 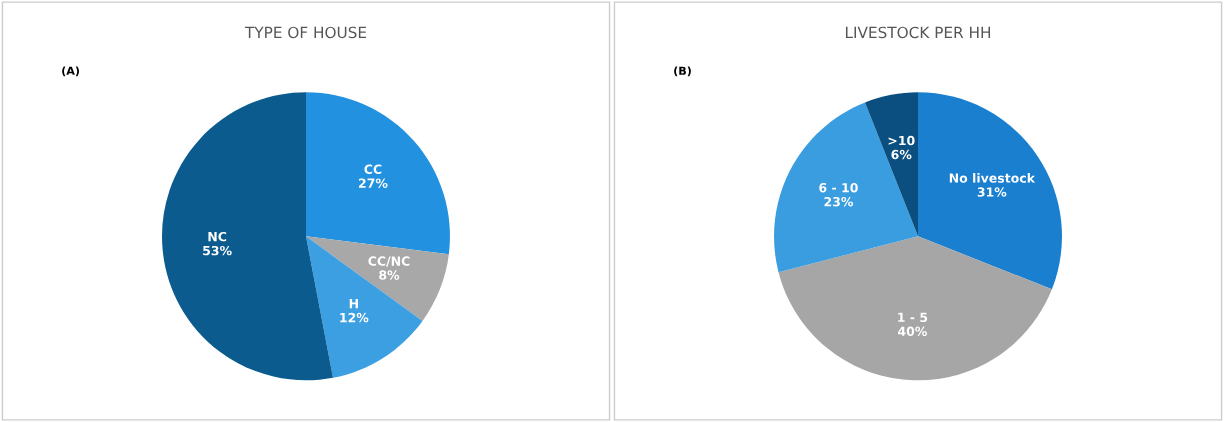 I want to click on data-label: 6%, so click(x=901, y=154).